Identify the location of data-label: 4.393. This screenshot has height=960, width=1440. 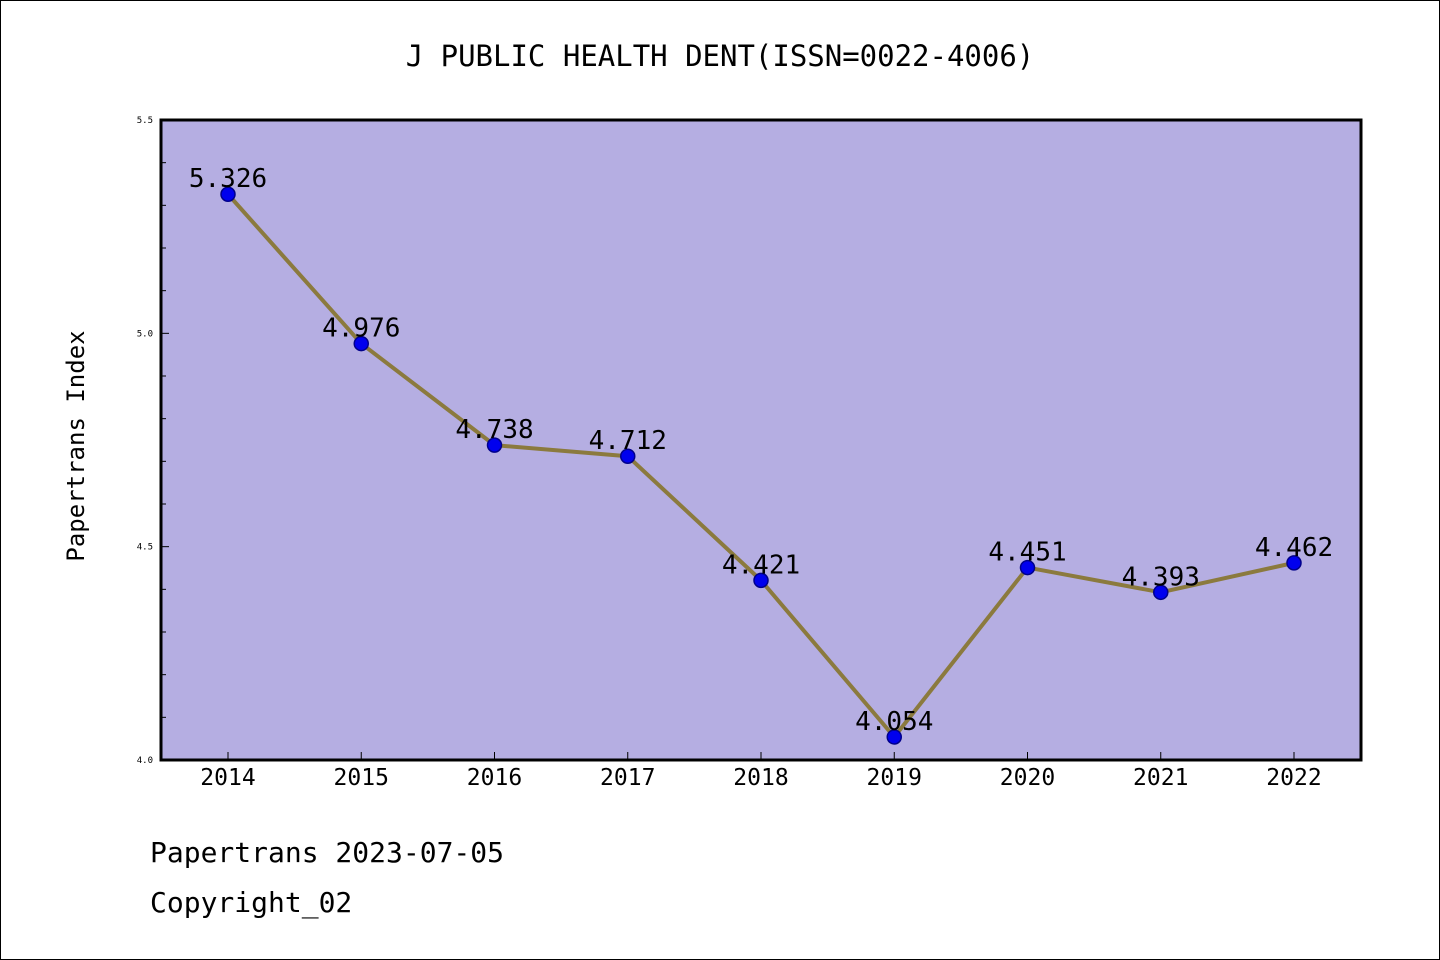
(1161, 577).